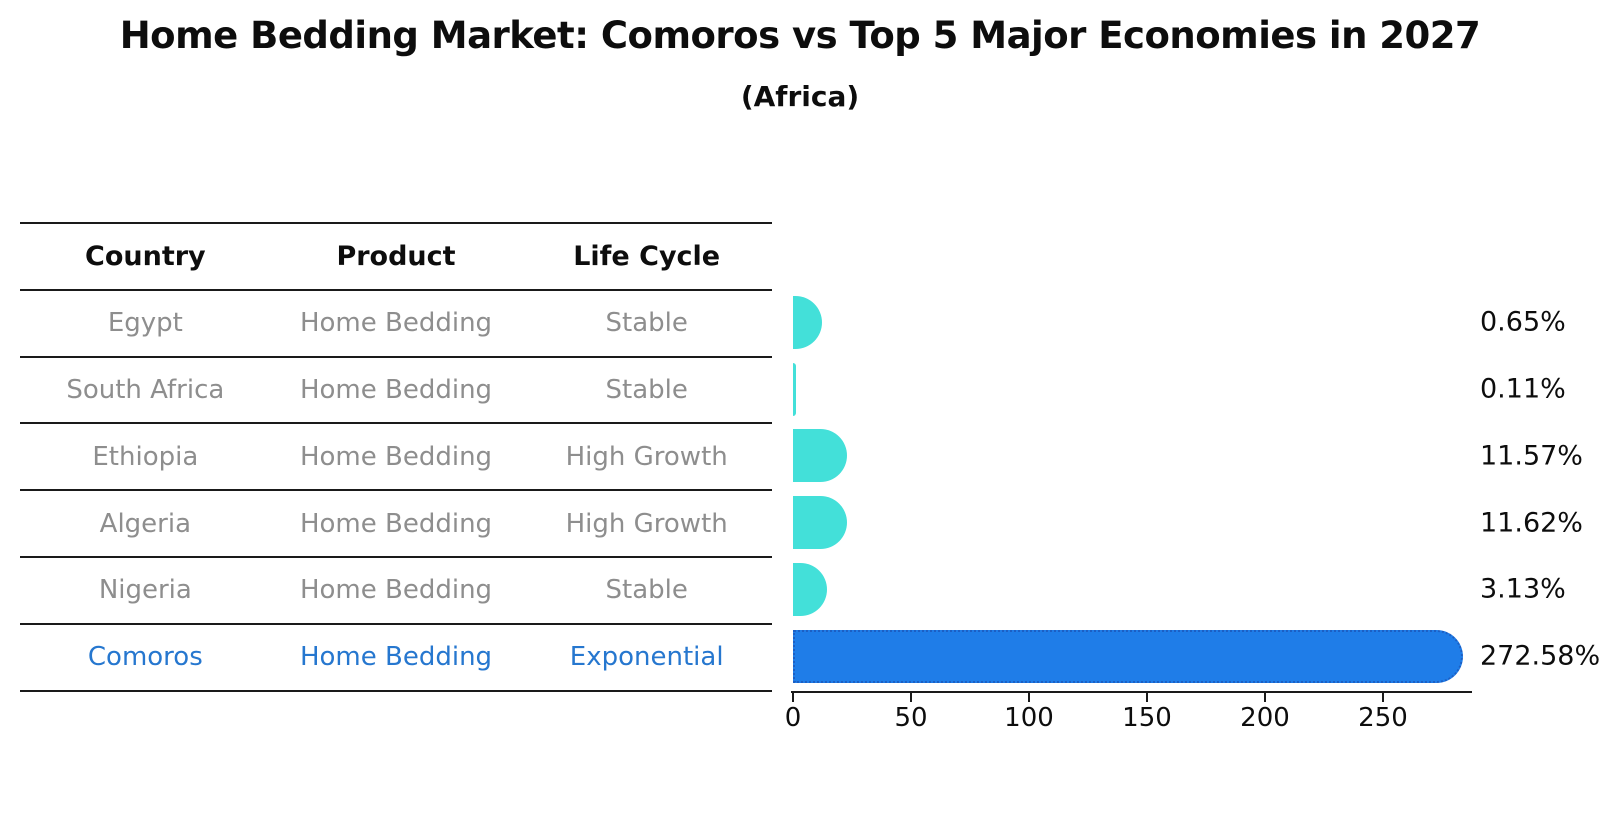 The width and height of the screenshot is (1621, 823). I want to click on country-cell: Egypt, so click(145, 323).